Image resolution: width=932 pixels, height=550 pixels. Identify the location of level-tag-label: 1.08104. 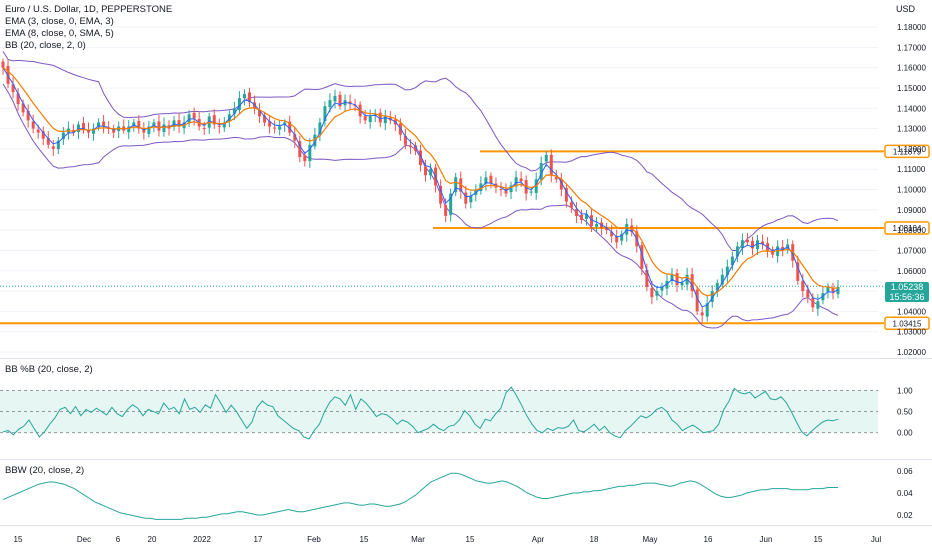
(907, 228).